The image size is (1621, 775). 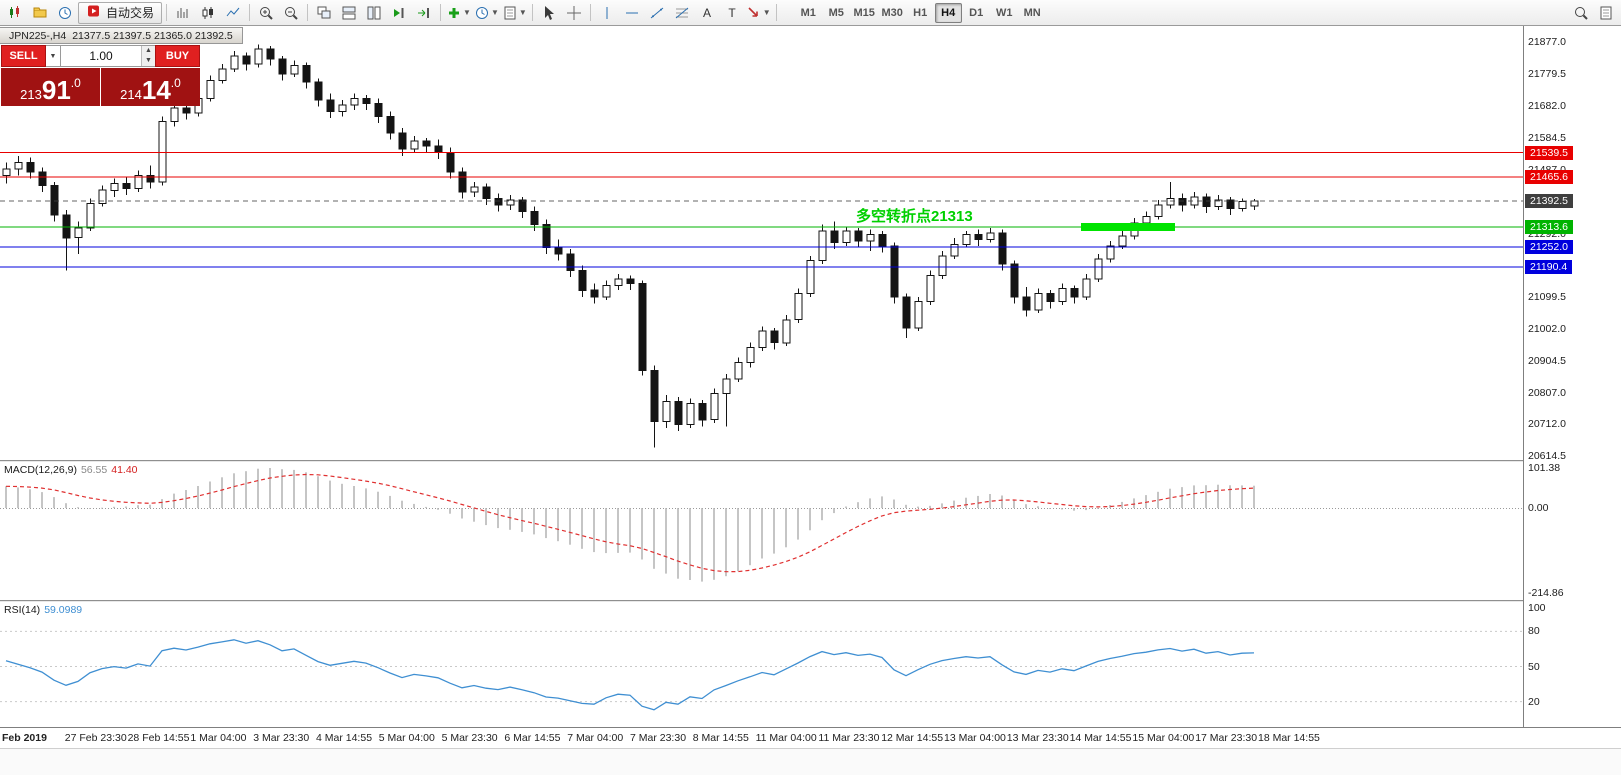 What do you see at coordinates (101, 56) in the screenshot?
I see `volume-input` at bounding box center [101, 56].